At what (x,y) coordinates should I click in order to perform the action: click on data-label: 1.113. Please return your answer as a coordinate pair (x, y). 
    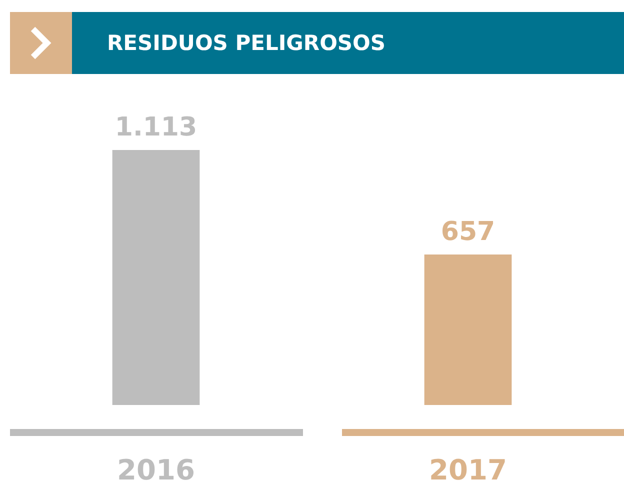
    Looking at the image, I should click on (156, 127).